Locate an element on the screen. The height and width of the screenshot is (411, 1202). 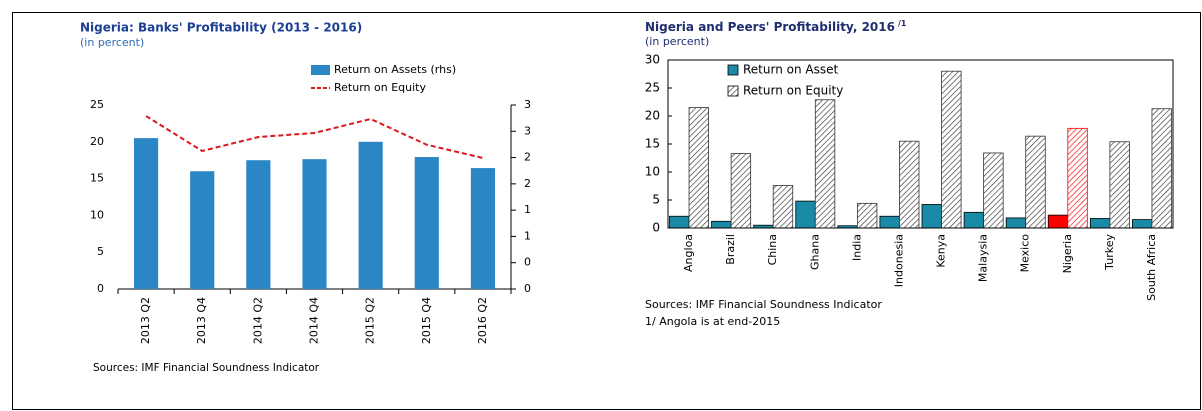
x-tick-label: 2013 Q2 is located at coordinates (145, 320).